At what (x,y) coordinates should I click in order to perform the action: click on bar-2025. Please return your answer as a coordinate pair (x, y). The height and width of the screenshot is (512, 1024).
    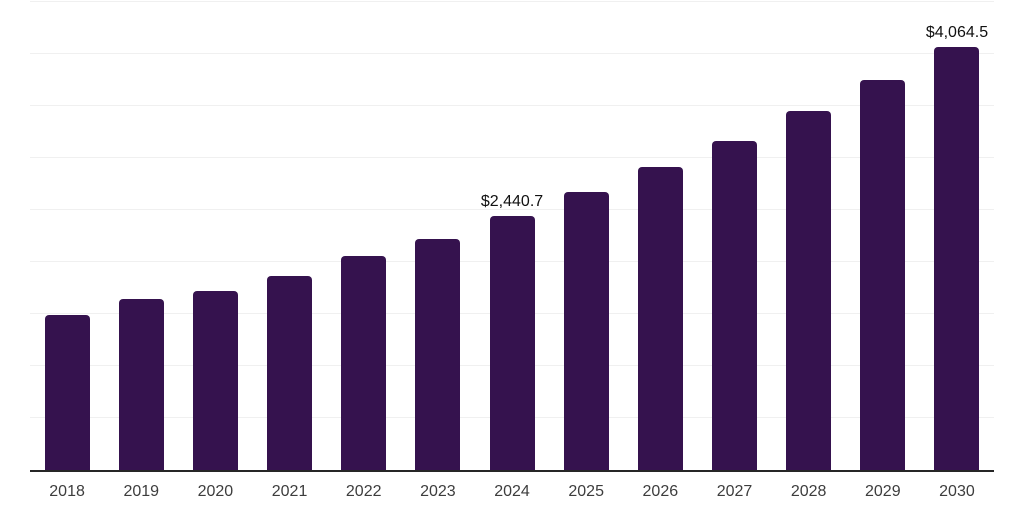
    Looking at the image, I should click on (586, 331).